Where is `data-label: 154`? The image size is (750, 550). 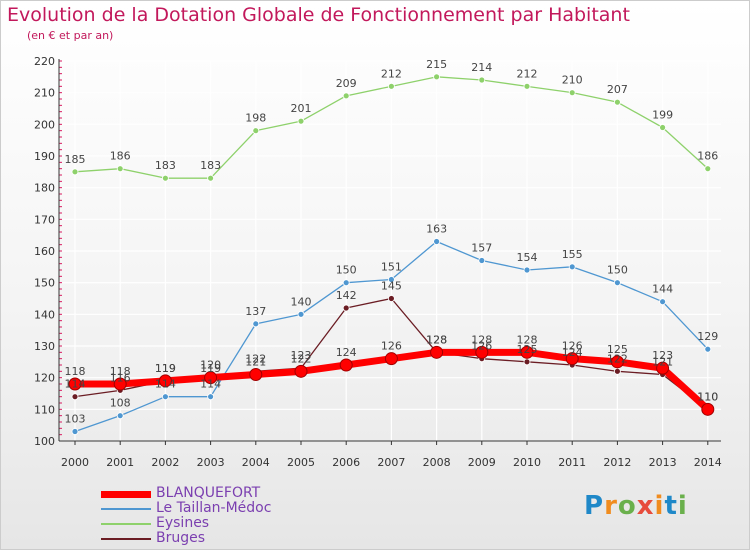 data-label: 154 is located at coordinates (527, 257).